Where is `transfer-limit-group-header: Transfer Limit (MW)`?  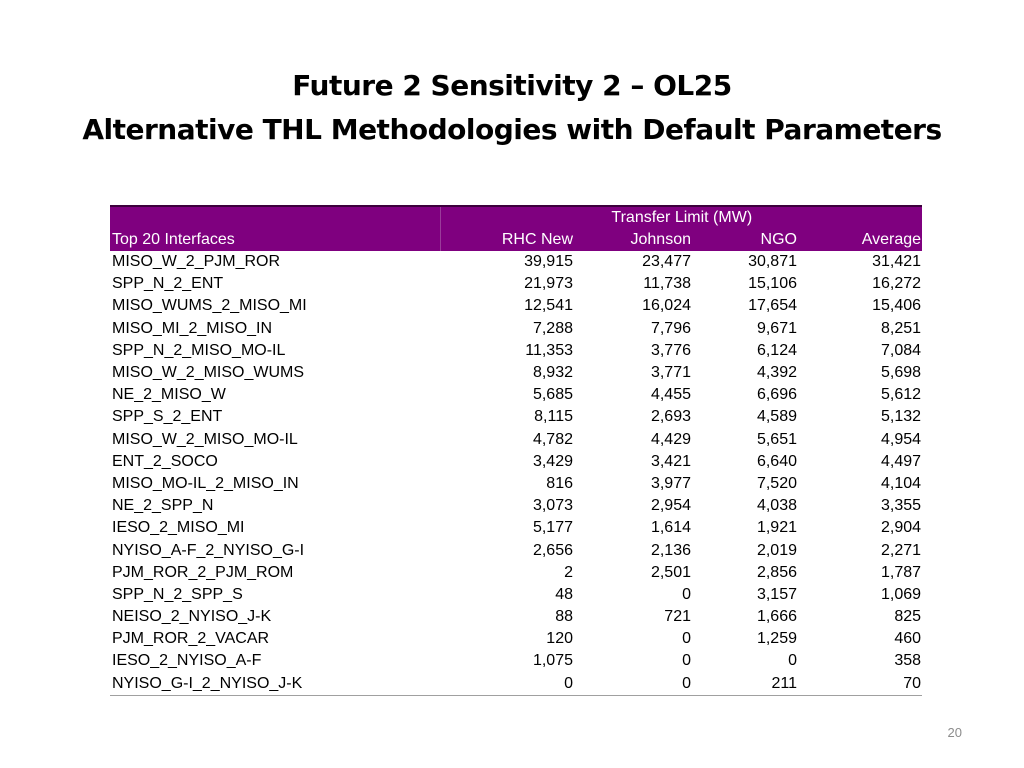
transfer-limit-group-header: Transfer Limit (MW) is located at coordinates (681, 217).